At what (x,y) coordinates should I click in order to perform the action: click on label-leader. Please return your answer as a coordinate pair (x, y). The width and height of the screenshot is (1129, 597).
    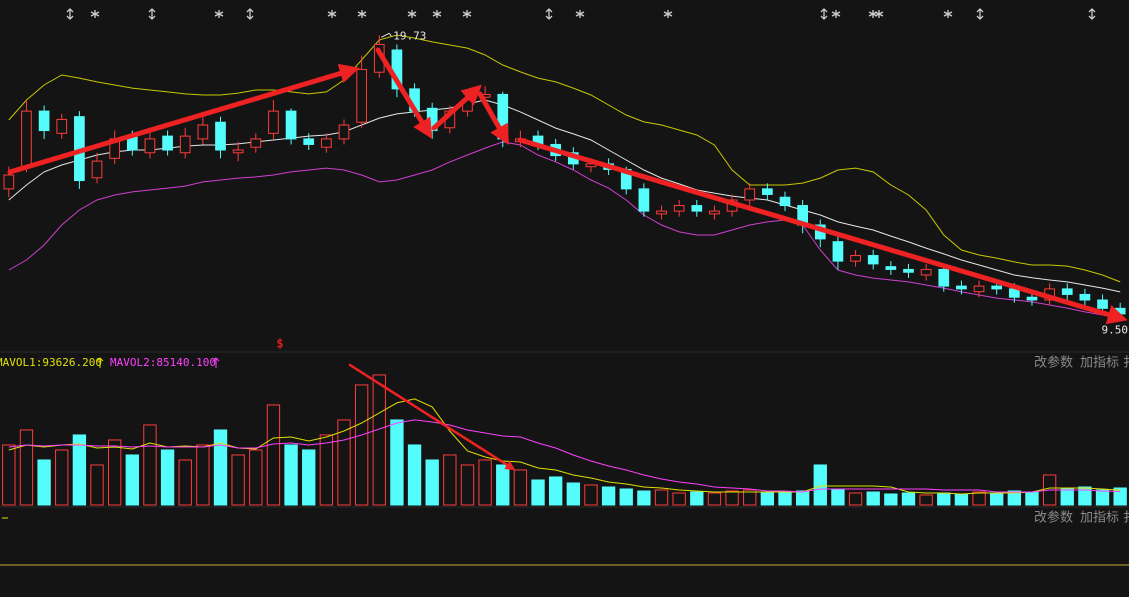
    Looking at the image, I should click on (386, 35).